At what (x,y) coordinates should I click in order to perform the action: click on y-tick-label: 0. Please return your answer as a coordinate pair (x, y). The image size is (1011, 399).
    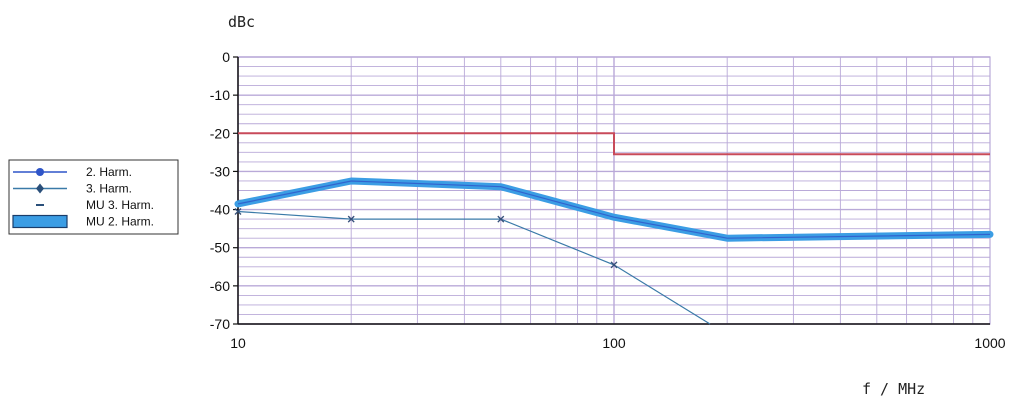
    Looking at the image, I should click on (226, 57).